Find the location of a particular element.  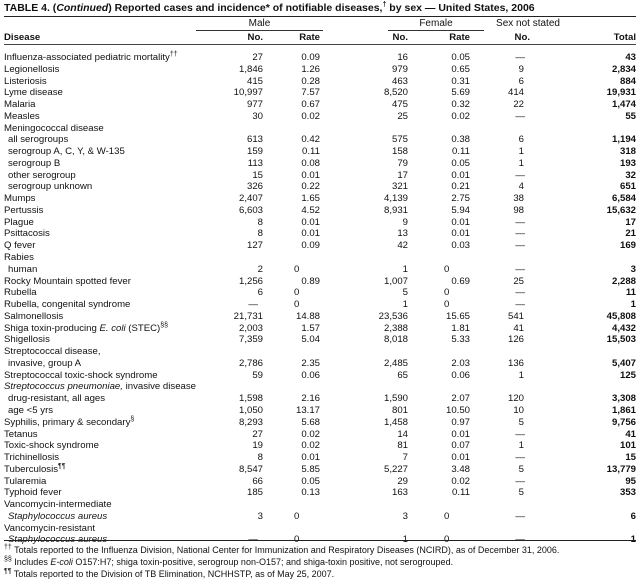

group-female: Female is located at coordinates (436, 23).